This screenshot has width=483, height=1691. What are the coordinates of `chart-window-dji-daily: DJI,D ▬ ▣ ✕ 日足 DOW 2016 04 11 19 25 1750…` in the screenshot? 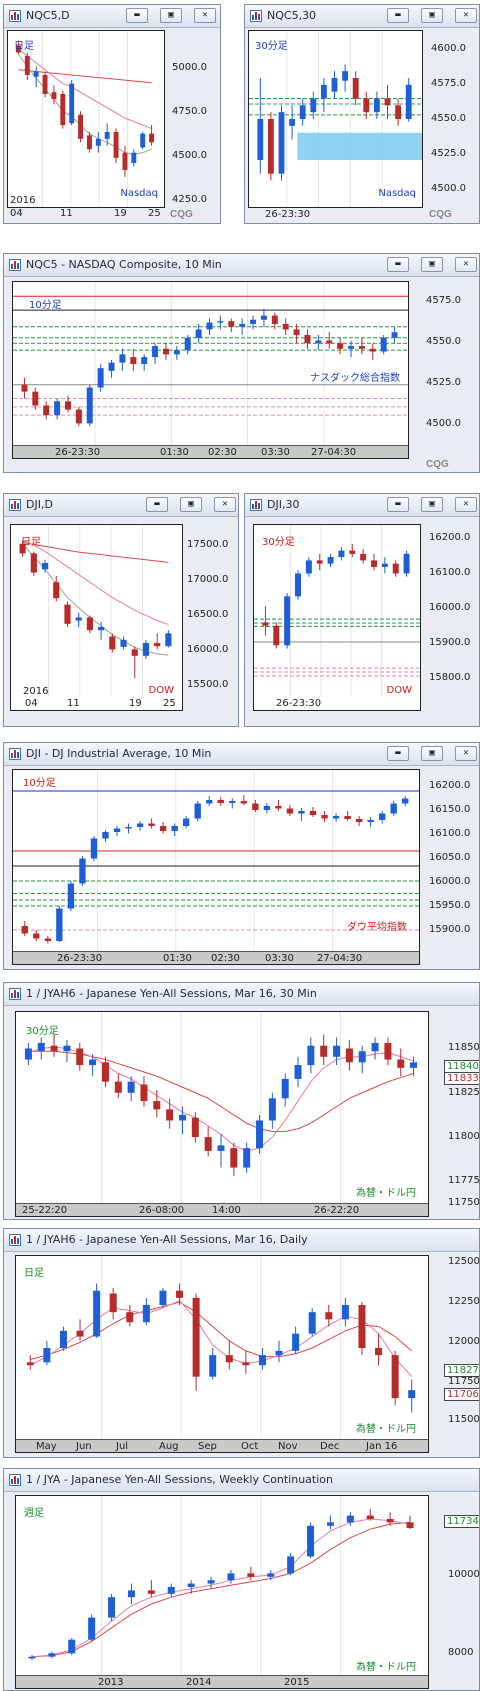 It's located at (121, 610).